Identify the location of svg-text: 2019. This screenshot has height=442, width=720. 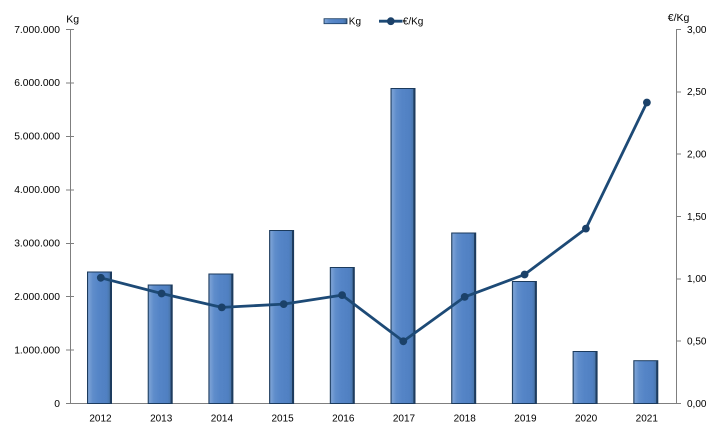
(525, 419).